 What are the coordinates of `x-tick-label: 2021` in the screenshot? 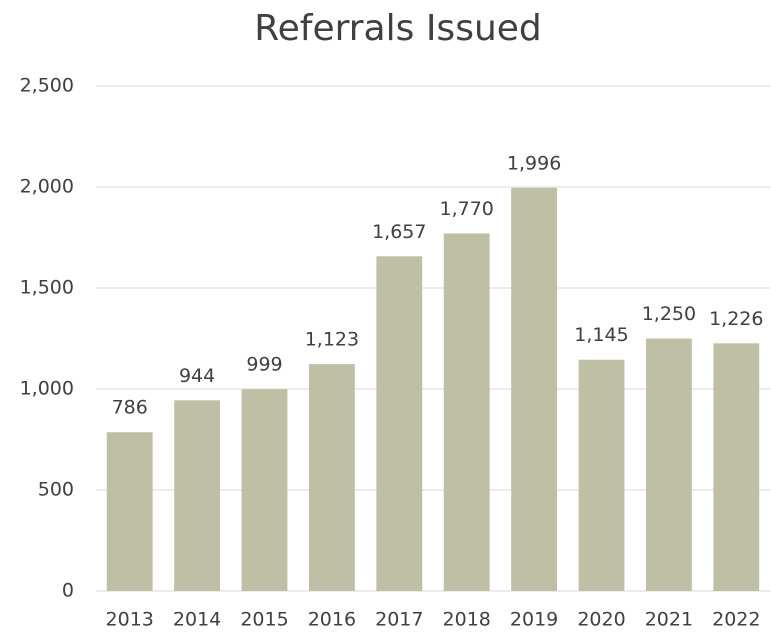 It's located at (669, 620).